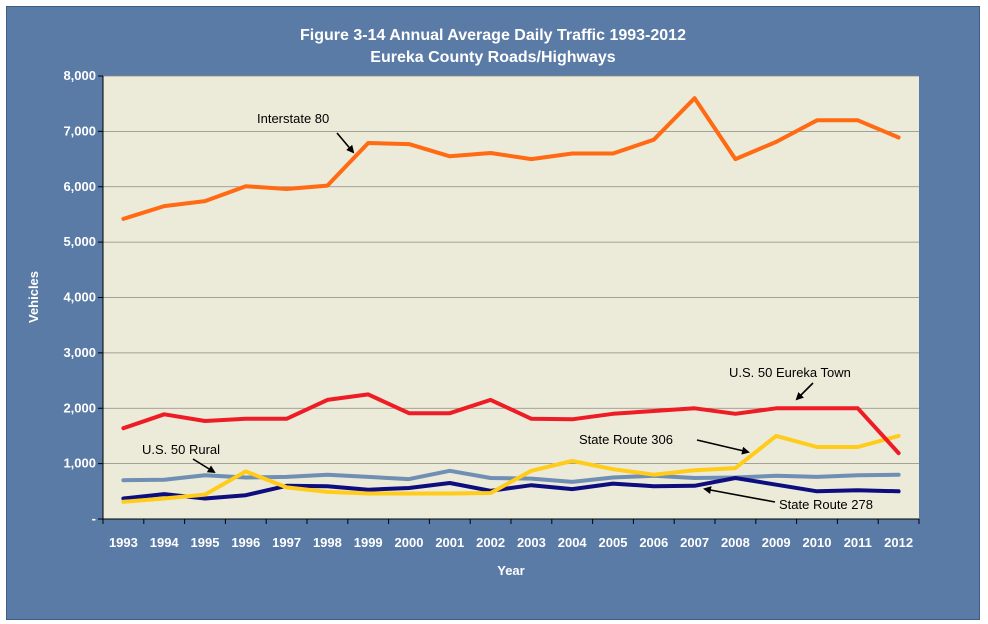 Image resolution: width=988 pixels, height=624 pixels. Describe the element at coordinates (409, 542) in the screenshot. I see `x-tick-label: 2000` at that location.